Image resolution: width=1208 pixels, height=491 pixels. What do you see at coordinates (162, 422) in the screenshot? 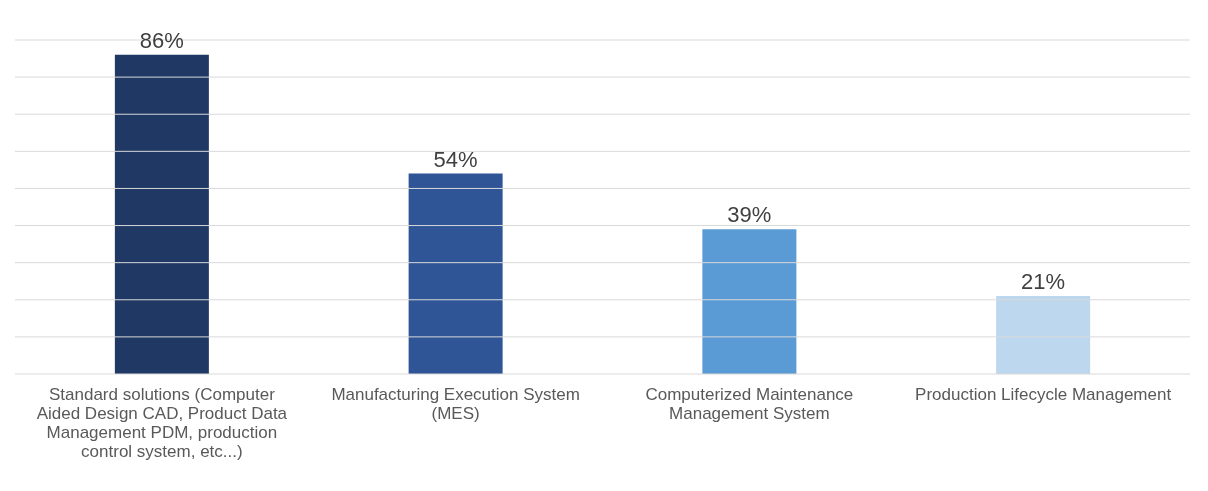
I see `x-tick-label: Standard solutions (Computer Aided Design CAD, Product Data Management PDM, production control system, etc...)` at bounding box center [162, 422].